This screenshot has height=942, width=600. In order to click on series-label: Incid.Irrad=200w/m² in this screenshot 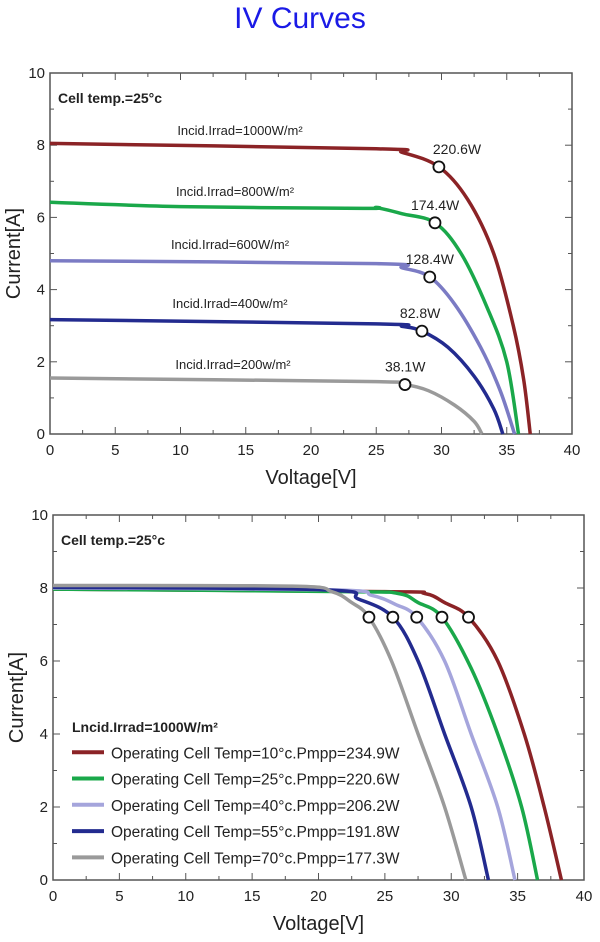, I will do `click(233, 364)`.